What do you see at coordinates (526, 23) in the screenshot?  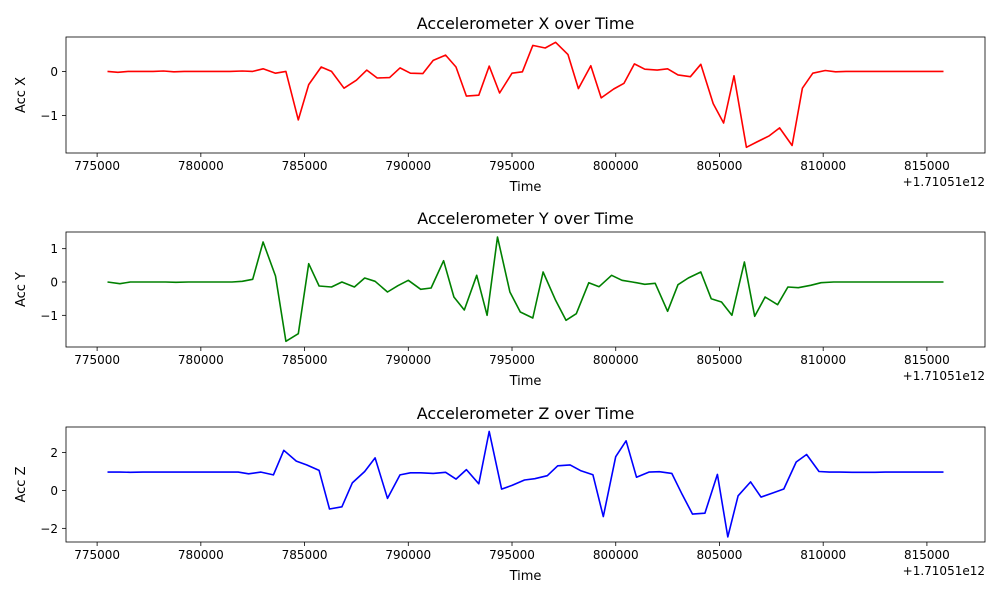 I see `chart-title: Accelerometer X over Time` at bounding box center [526, 23].